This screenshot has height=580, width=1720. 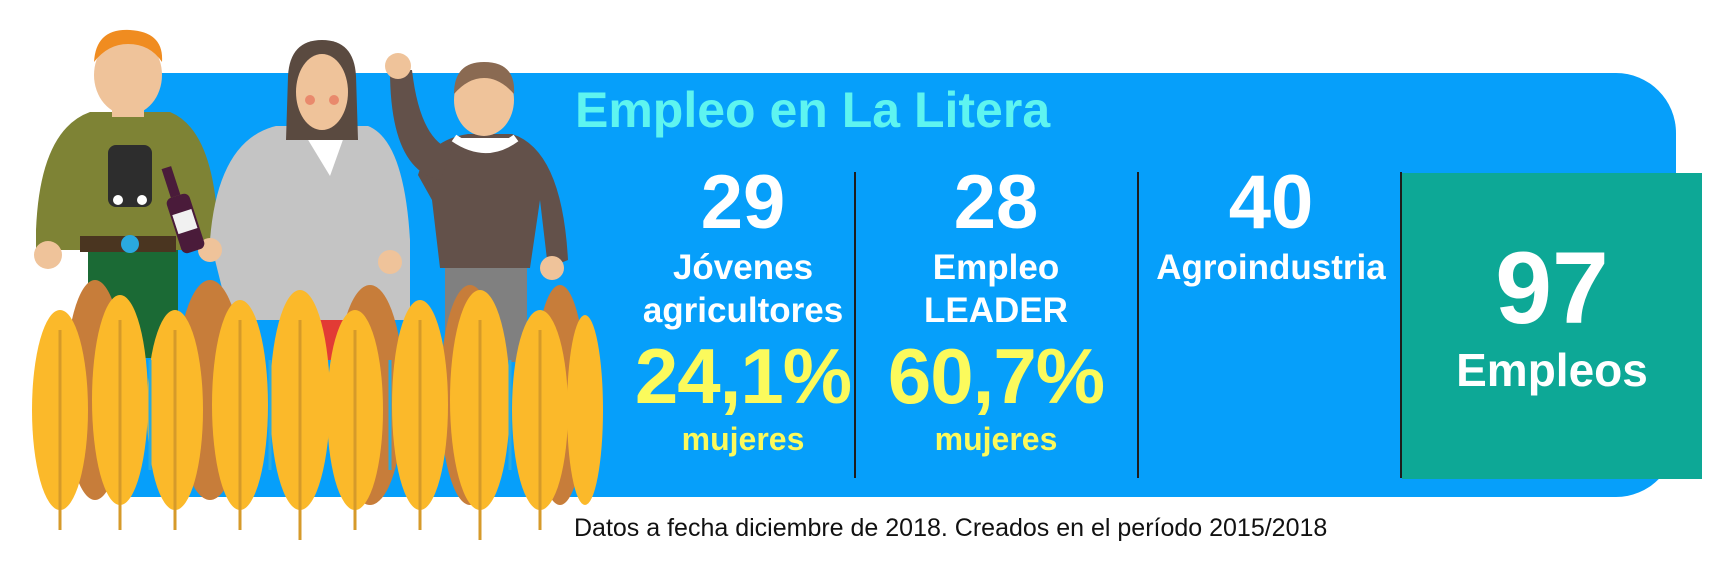 What do you see at coordinates (476, 207) in the screenshot?
I see `farmer-brown-icon` at bounding box center [476, 207].